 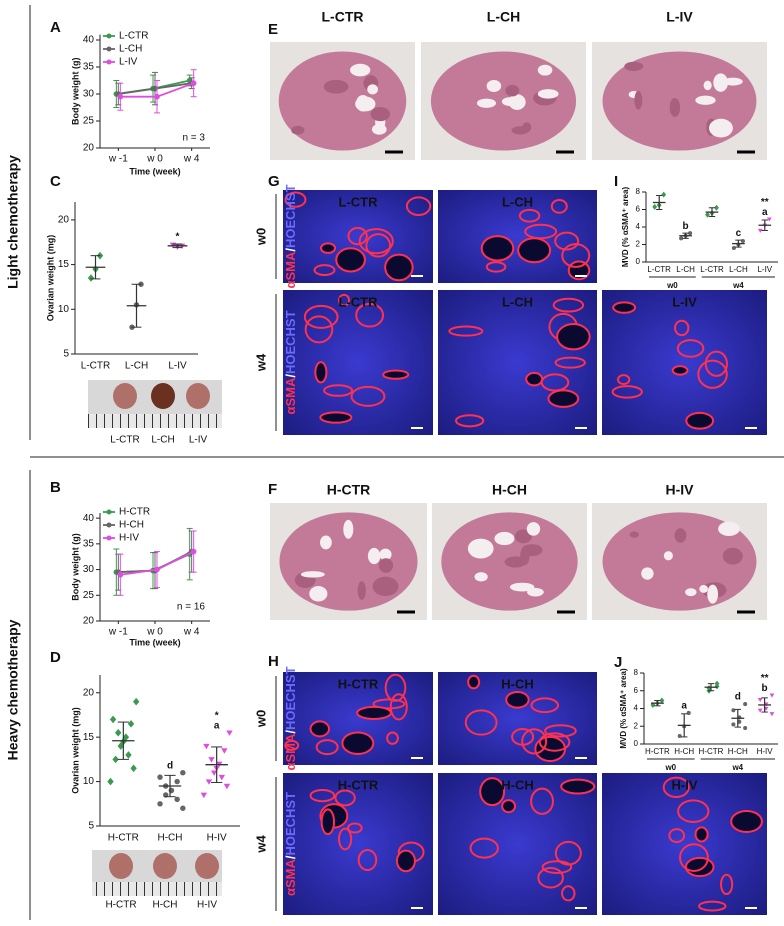 I want to click on photo-label: H-CTR, so click(x=120, y=905).